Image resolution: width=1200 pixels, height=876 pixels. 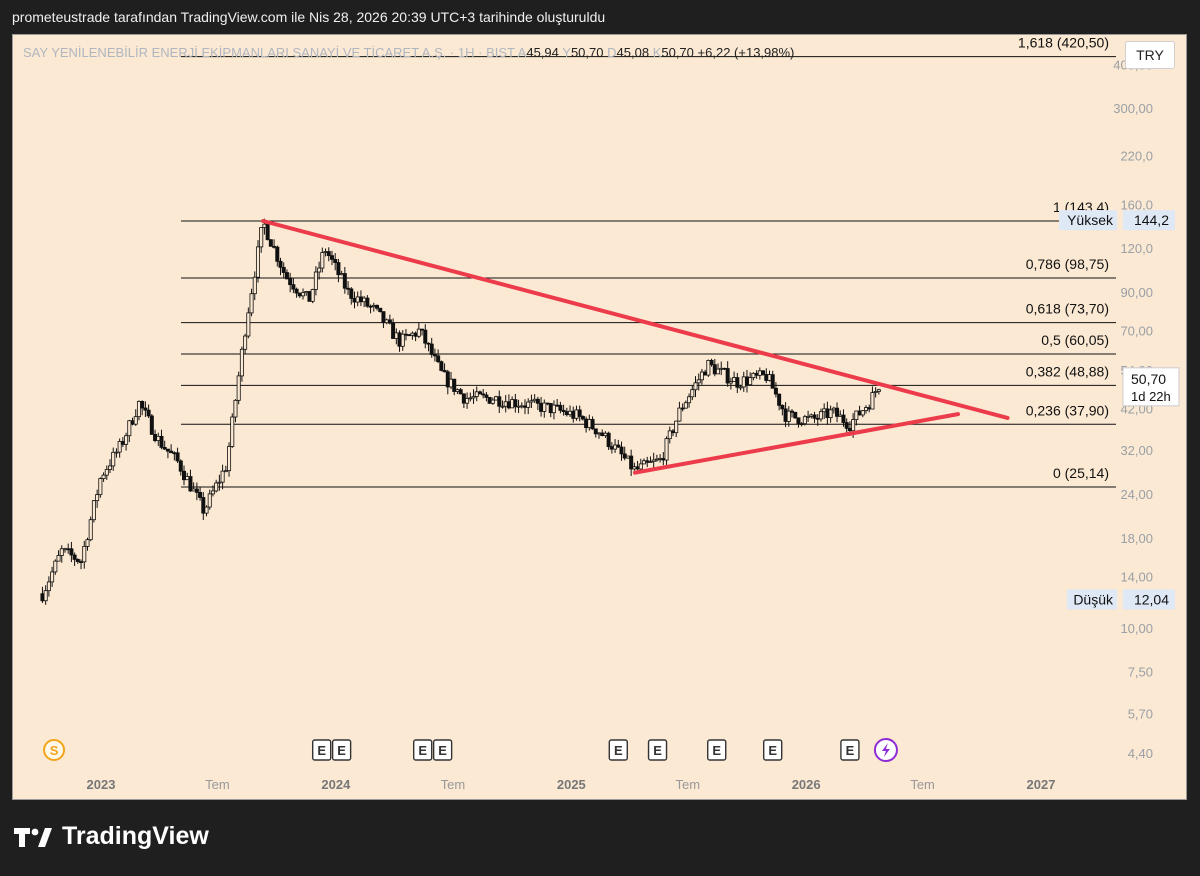 What do you see at coordinates (1140, 672) in the screenshot?
I see `y-tick-label: 7,50` at bounding box center [1140, 672].